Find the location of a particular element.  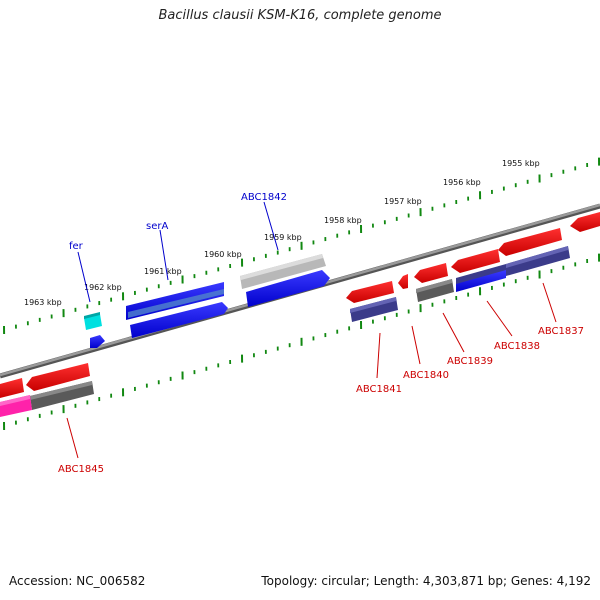

forward-genes is located at coordinates (207, 301).